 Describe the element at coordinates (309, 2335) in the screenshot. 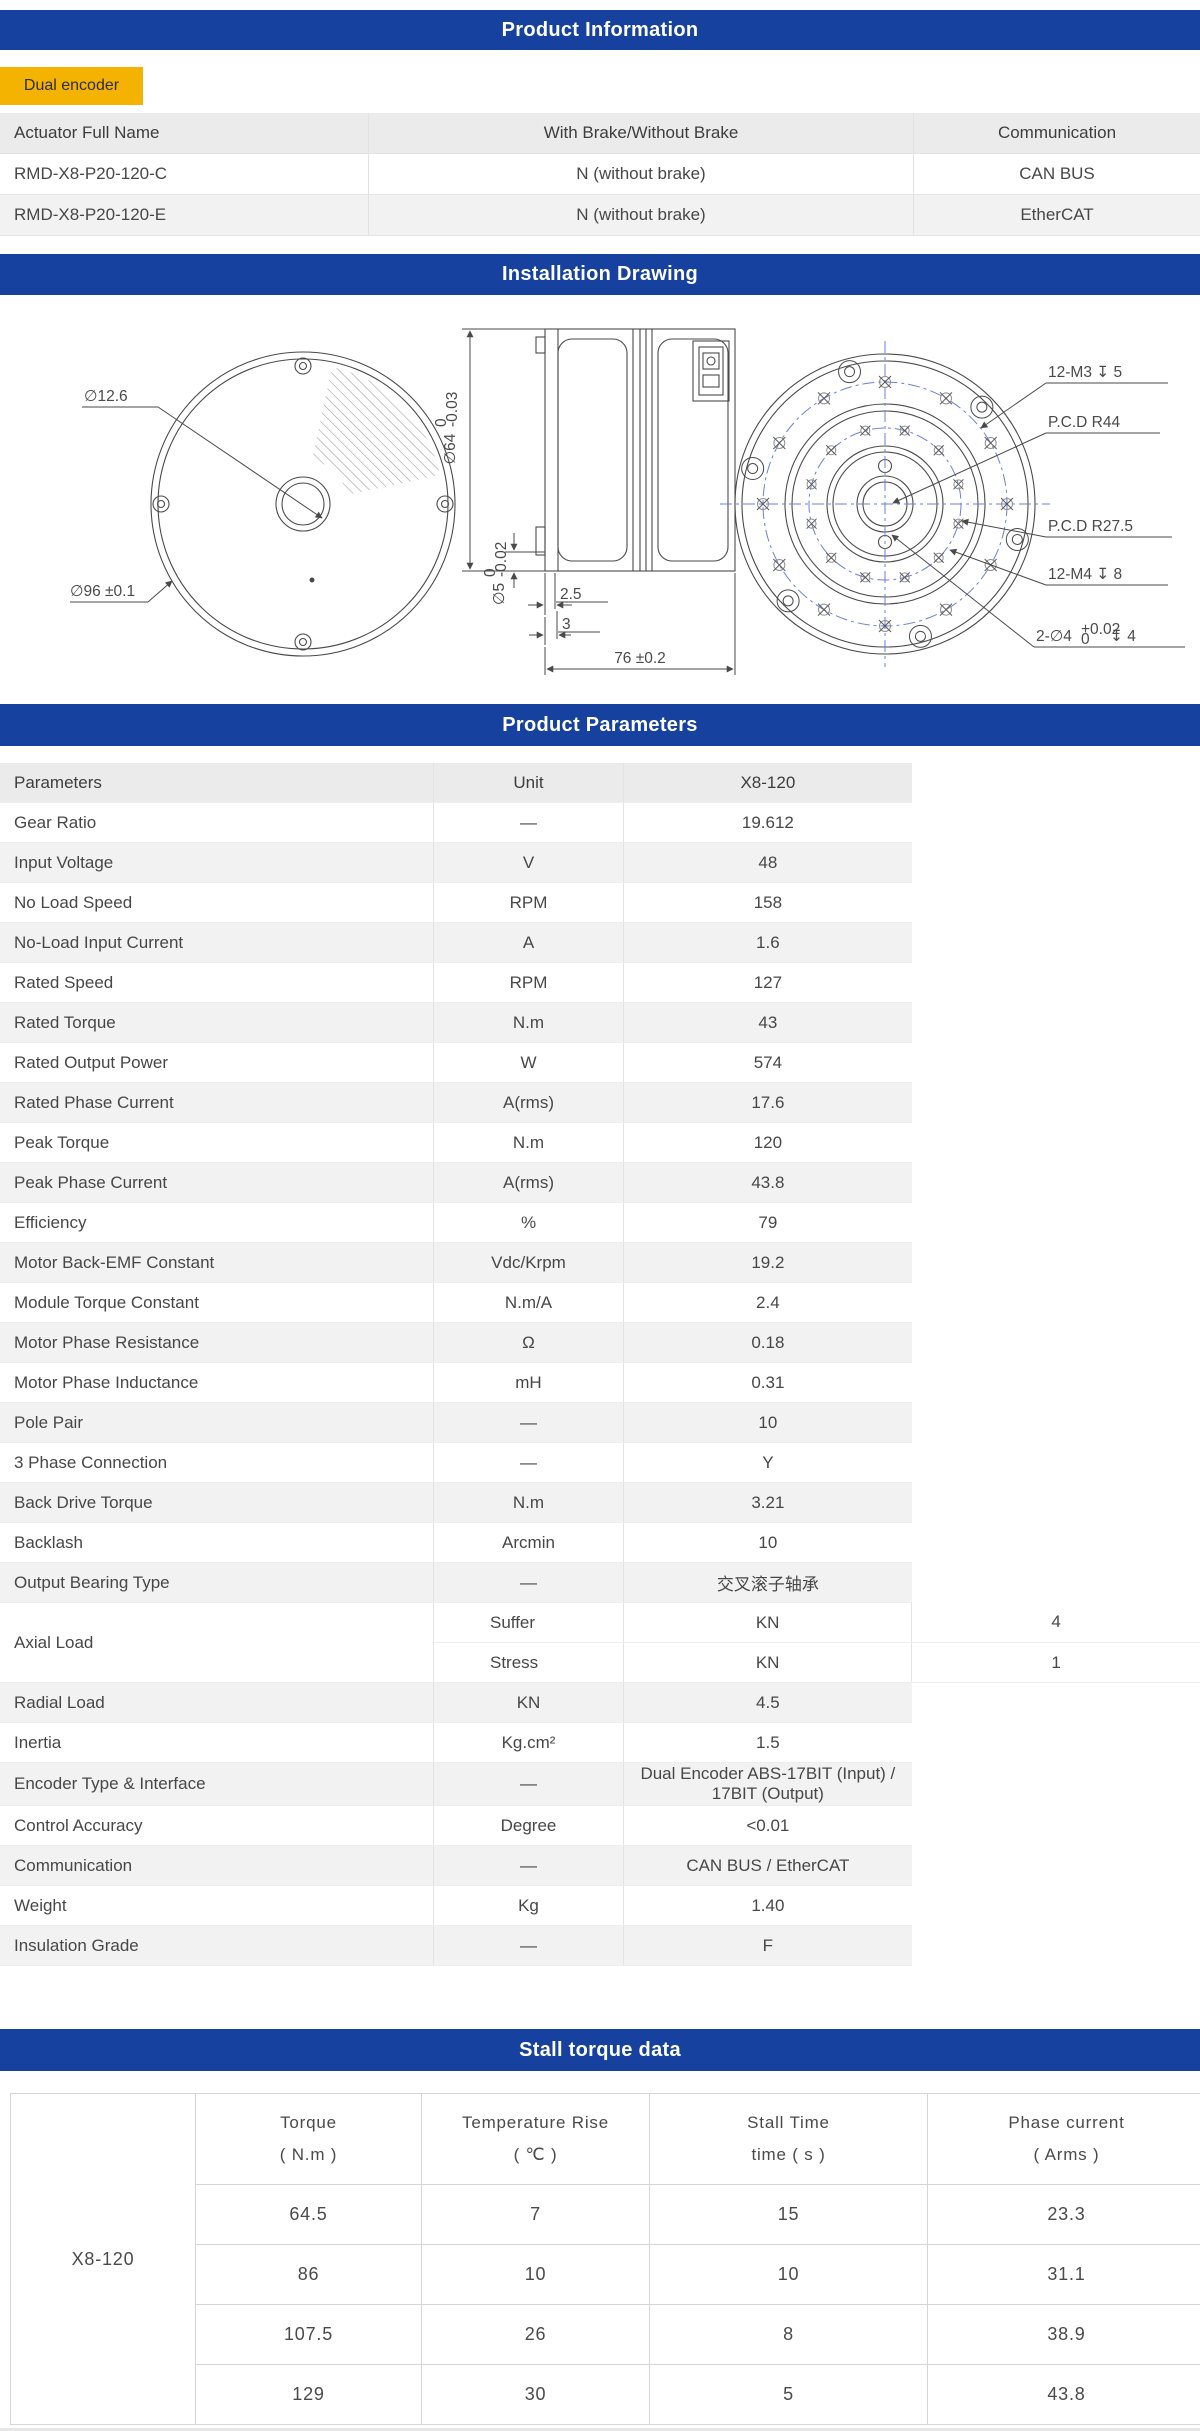

I see `stall-value-cell: 107.5` at that location.